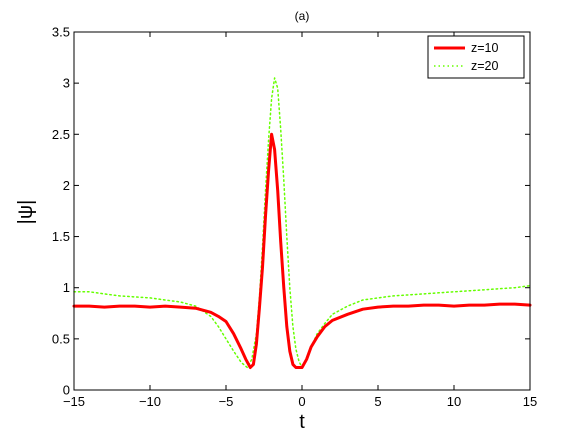  What do you see at coordinates (150, 401) in the screenshot?
I see `x-tick-label: −10` at bounding box center [150, 401].